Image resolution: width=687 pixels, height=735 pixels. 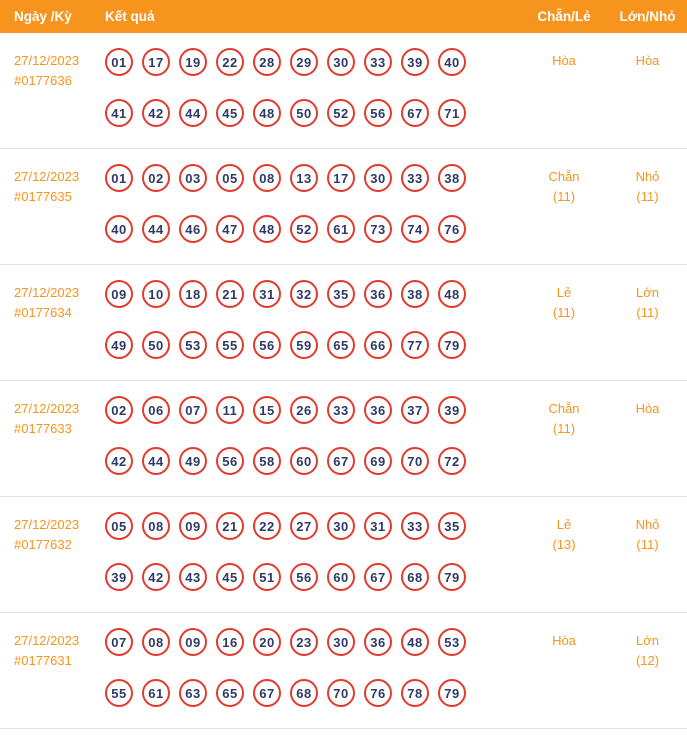 What do you see at coordinates (341, 526) in the screenshot?
I see `number-ball: 30` at bounding box center [341, 526].